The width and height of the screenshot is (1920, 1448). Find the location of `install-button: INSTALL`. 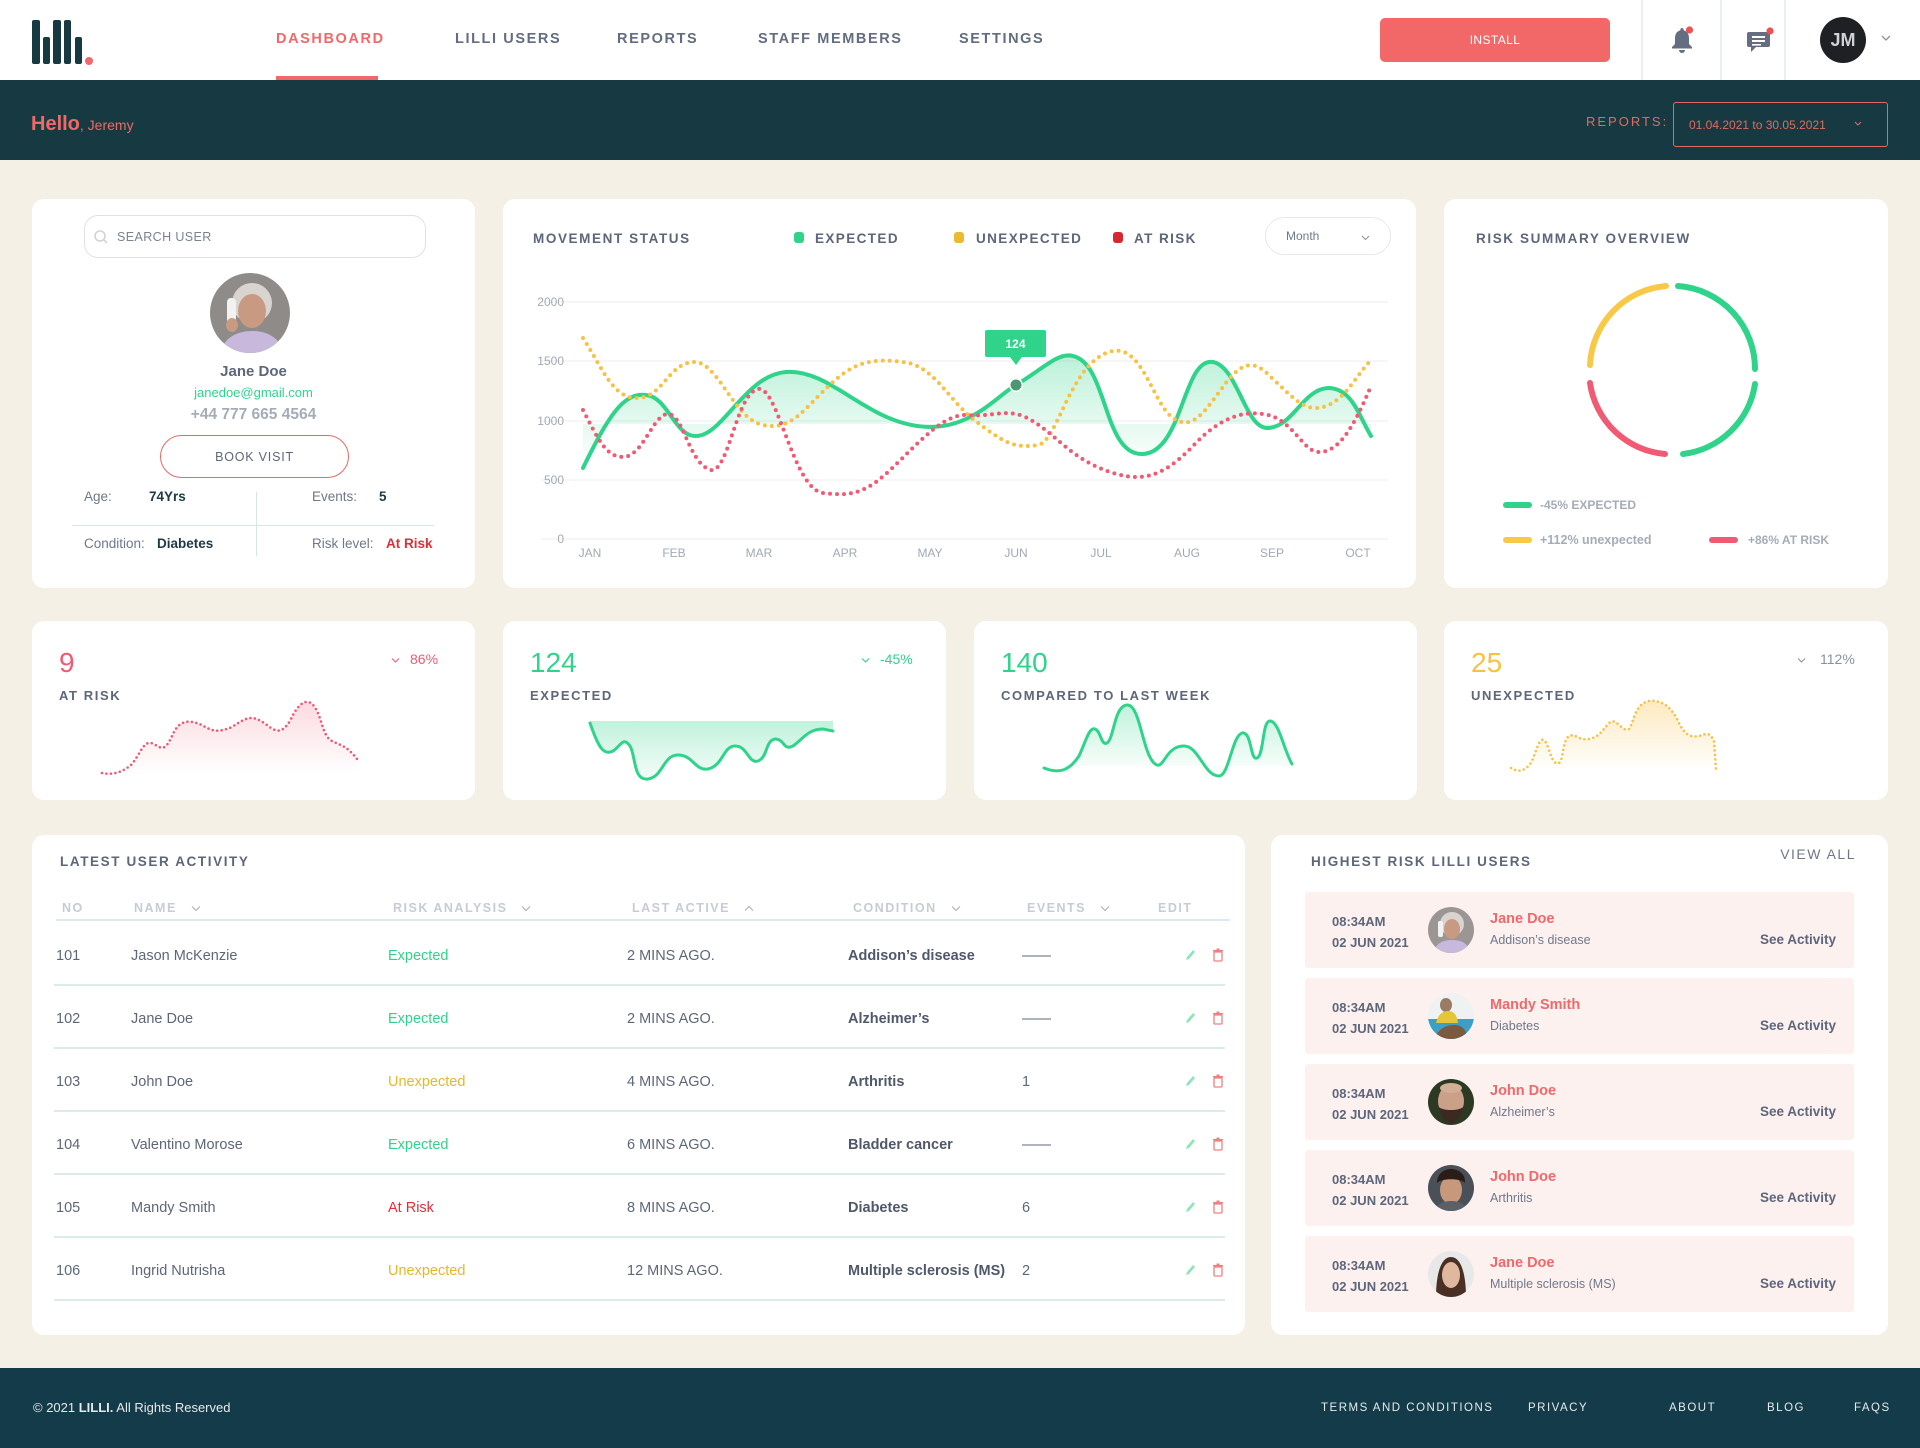

install-button: INSTALL is located at coordinates (1495, 40).